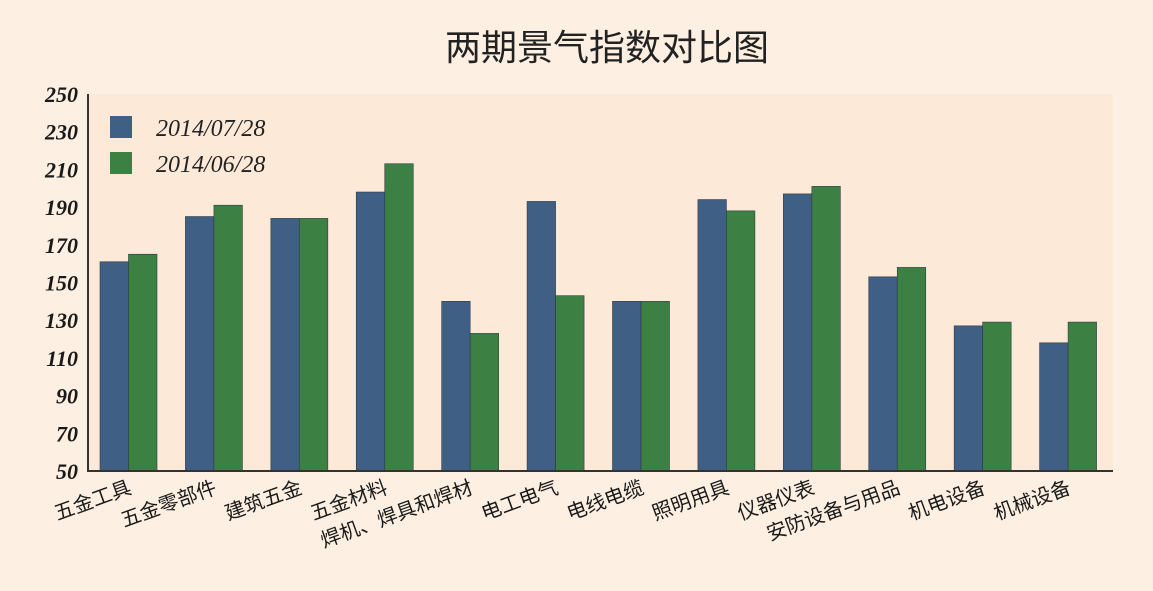 The width and height of the screenshot is (1153, 591). I want to click on x-tick-label: 五金零部件, so click(168, 503).